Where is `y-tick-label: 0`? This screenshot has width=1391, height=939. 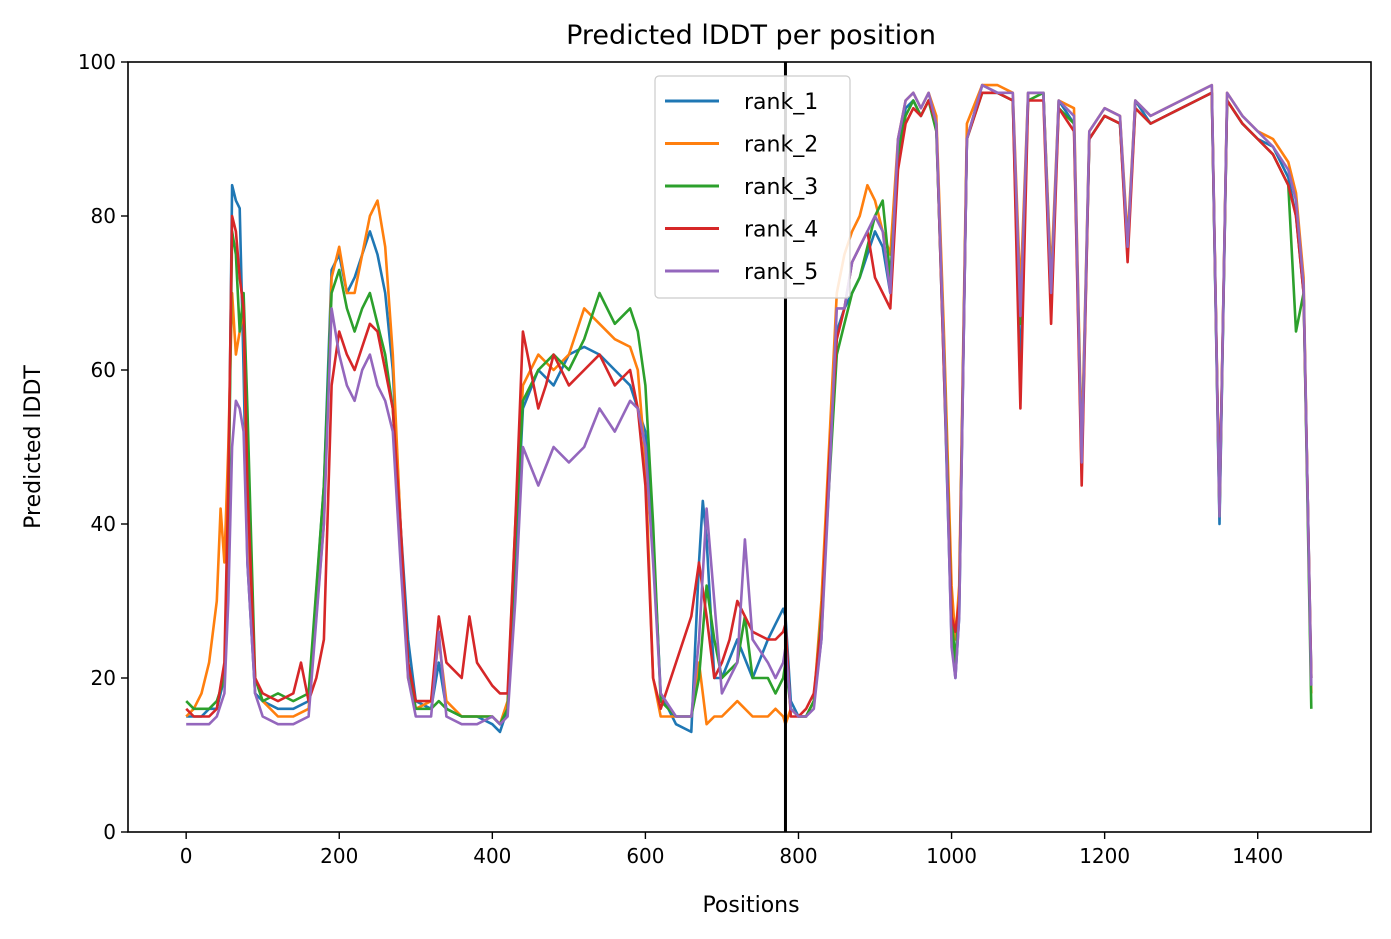 y-tick-label: 0 is located at coordinates (109, 832).